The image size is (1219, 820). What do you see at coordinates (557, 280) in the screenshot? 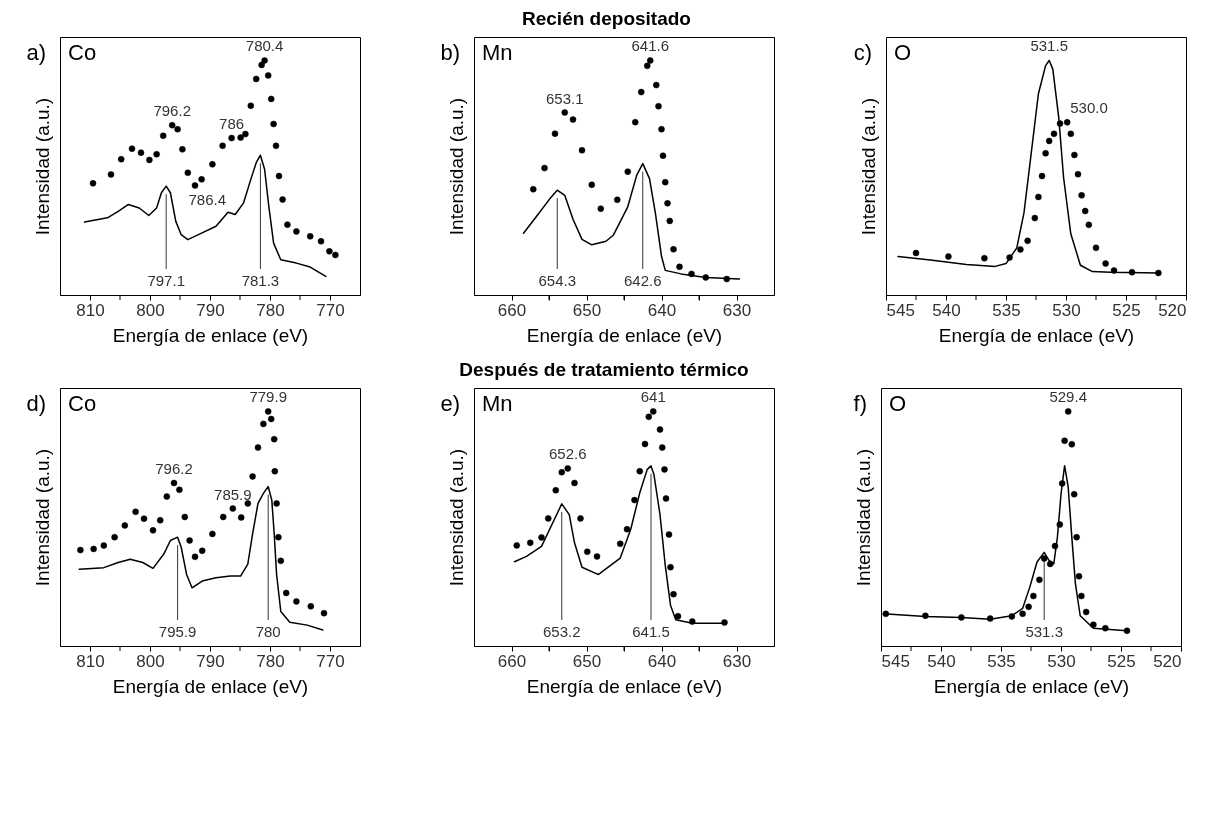
I see `annotation: 654.3` at bounding box center [557, 280].